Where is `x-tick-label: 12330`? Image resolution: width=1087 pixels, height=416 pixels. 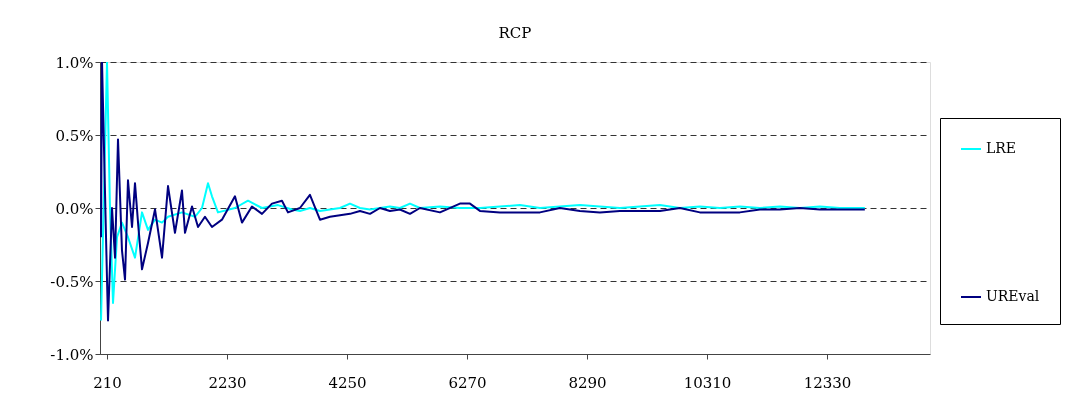
x-tick-label: 12330 is located at coordinates (827, 382).